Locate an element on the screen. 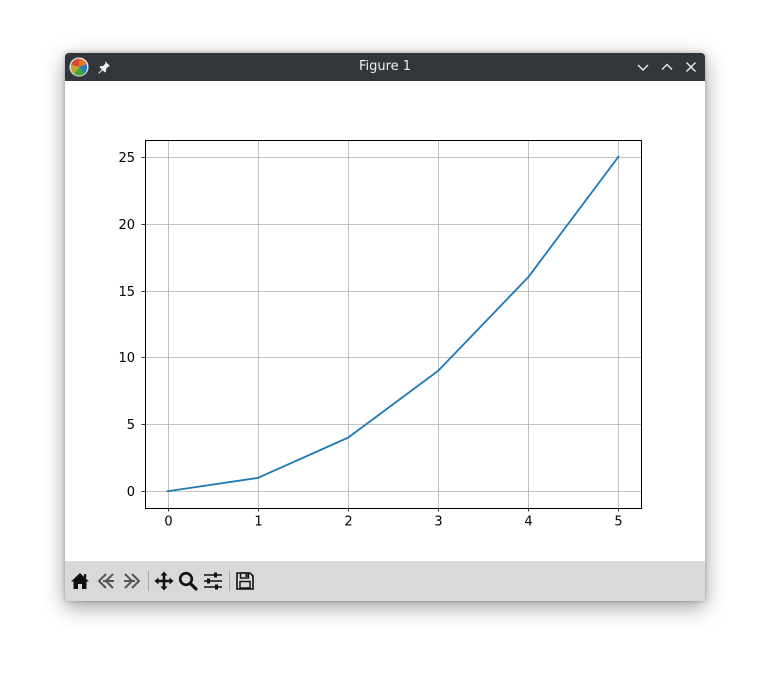  x-tick-label: 3 is located at coordinates (438, 522).